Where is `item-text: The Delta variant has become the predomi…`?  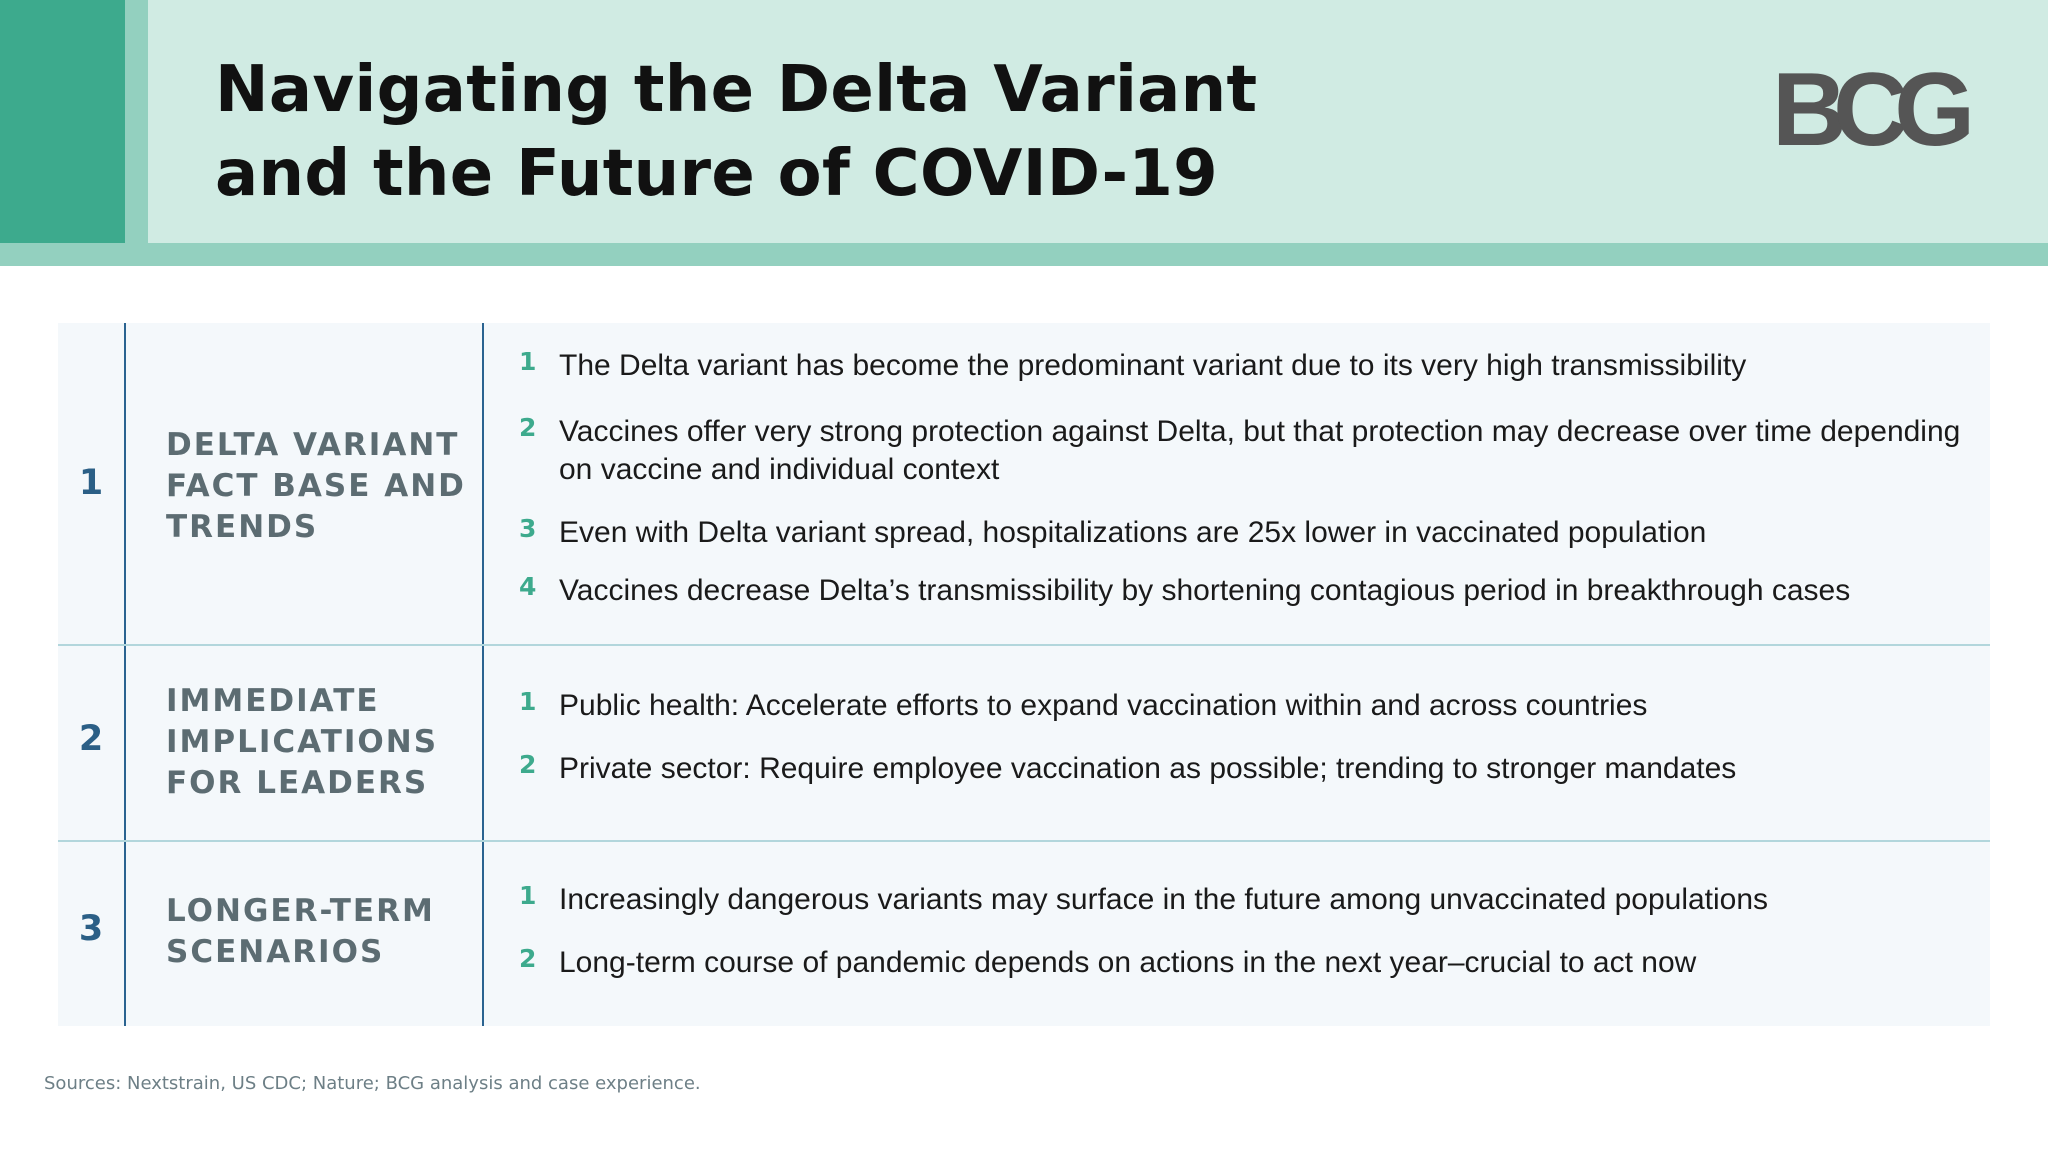 item-text: The Delta variant has become the predomi… is located at coordinates (1153, 365).